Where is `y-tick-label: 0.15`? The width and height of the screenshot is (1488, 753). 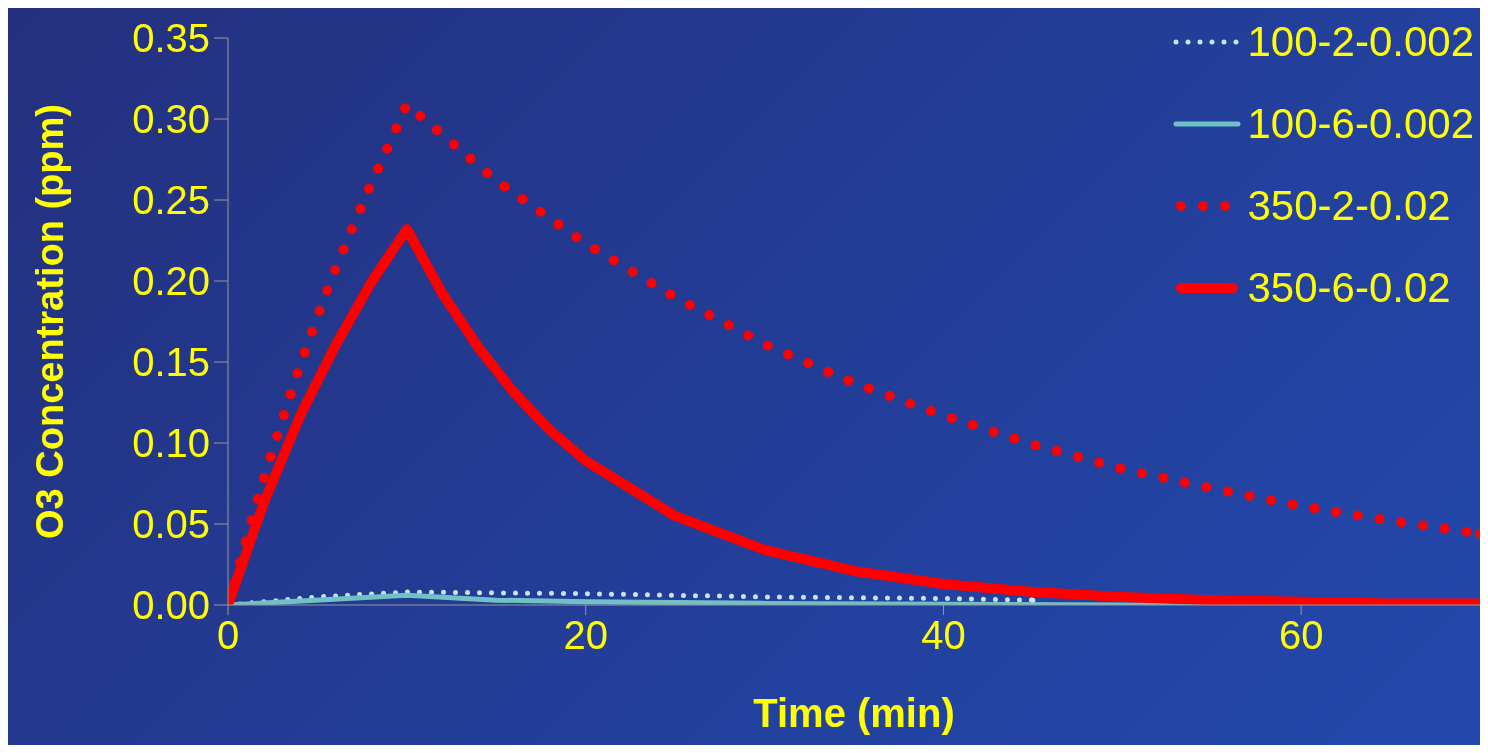
y-tick-label: 0.15 is located at coordinates (171, 362).